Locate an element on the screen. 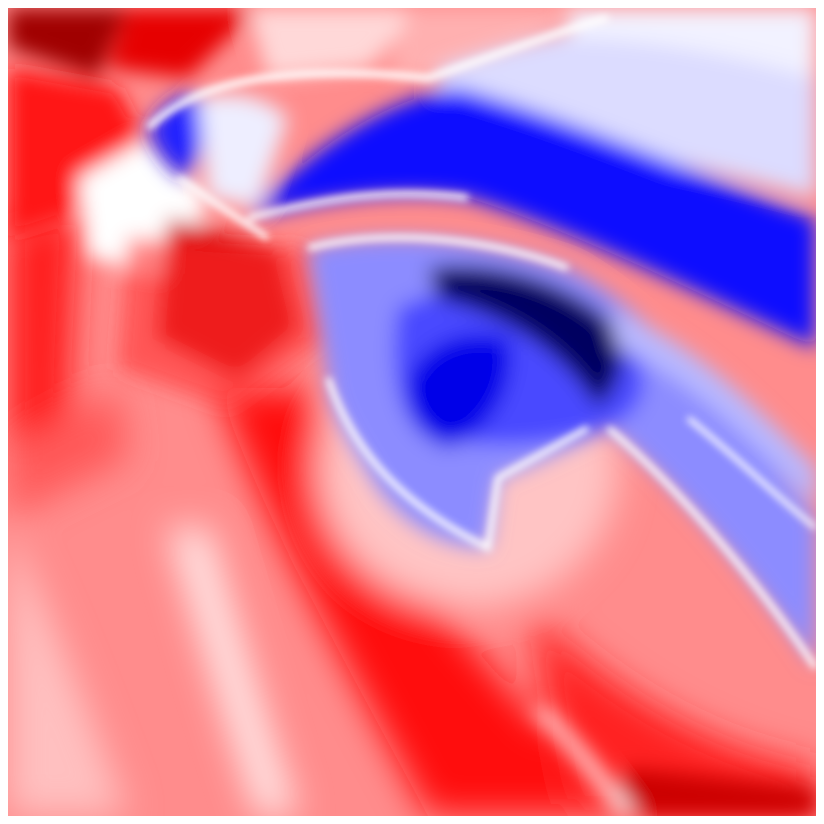  pale-blue-upper-left is located at coordinates (243, 151).